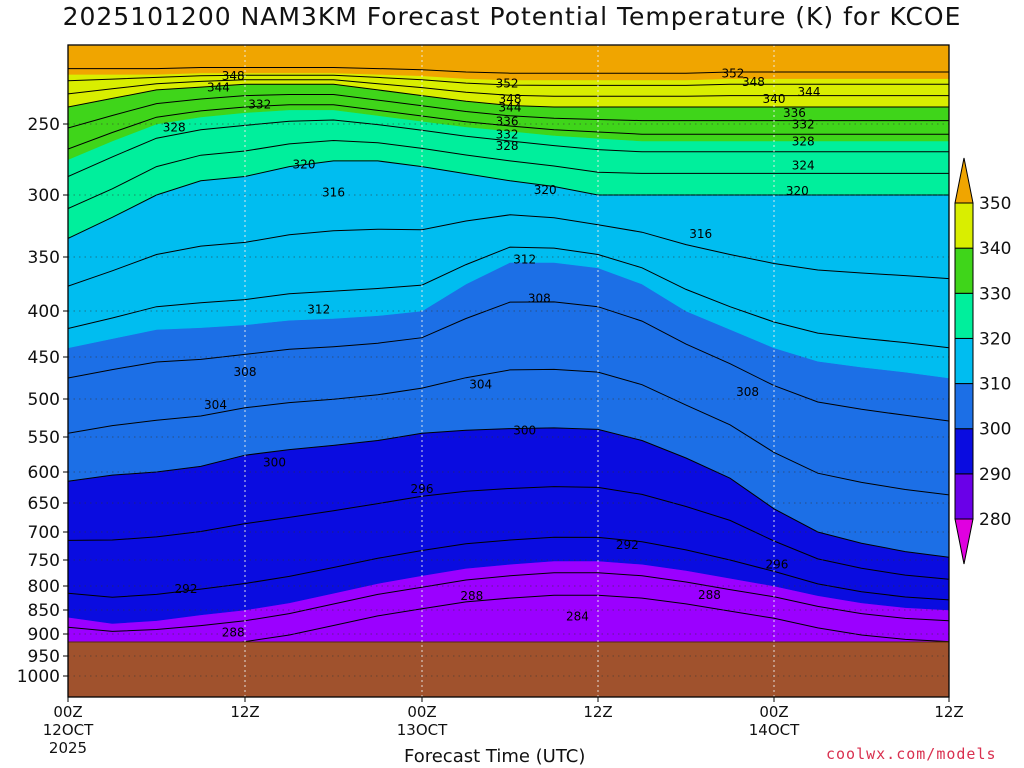  I want to click on x-tick-label-3: 12Z, so click(597, 712).